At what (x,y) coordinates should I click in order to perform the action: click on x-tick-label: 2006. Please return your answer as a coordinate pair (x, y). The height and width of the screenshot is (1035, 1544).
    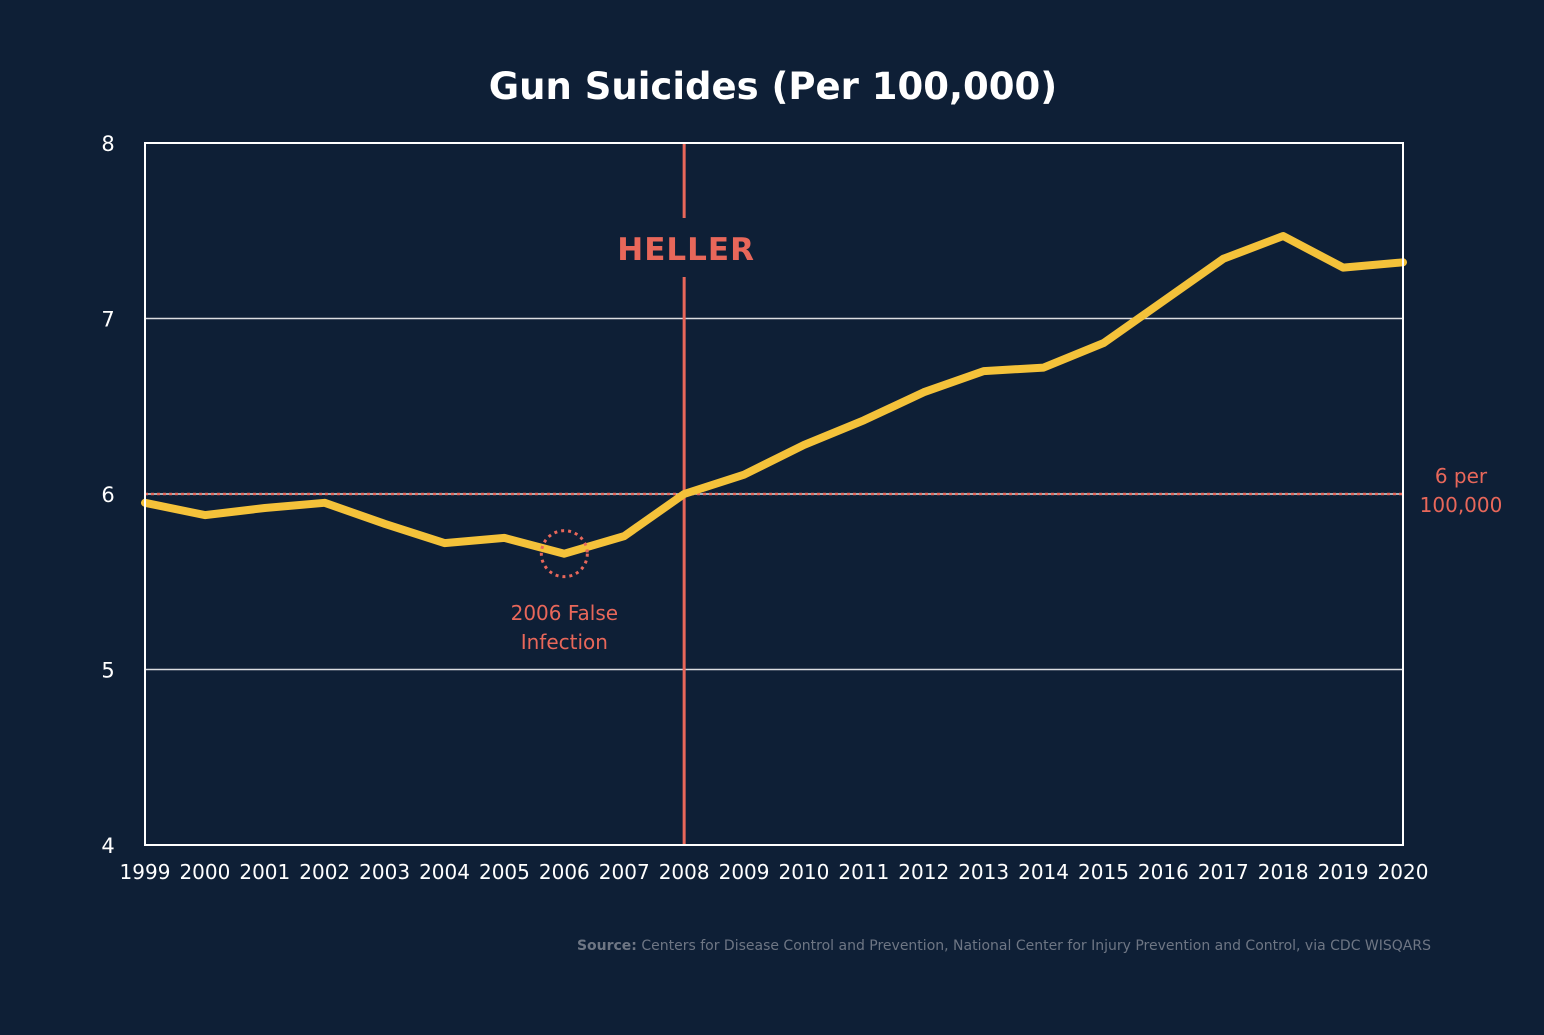
    Looking at the image, I should click on (564, 872).